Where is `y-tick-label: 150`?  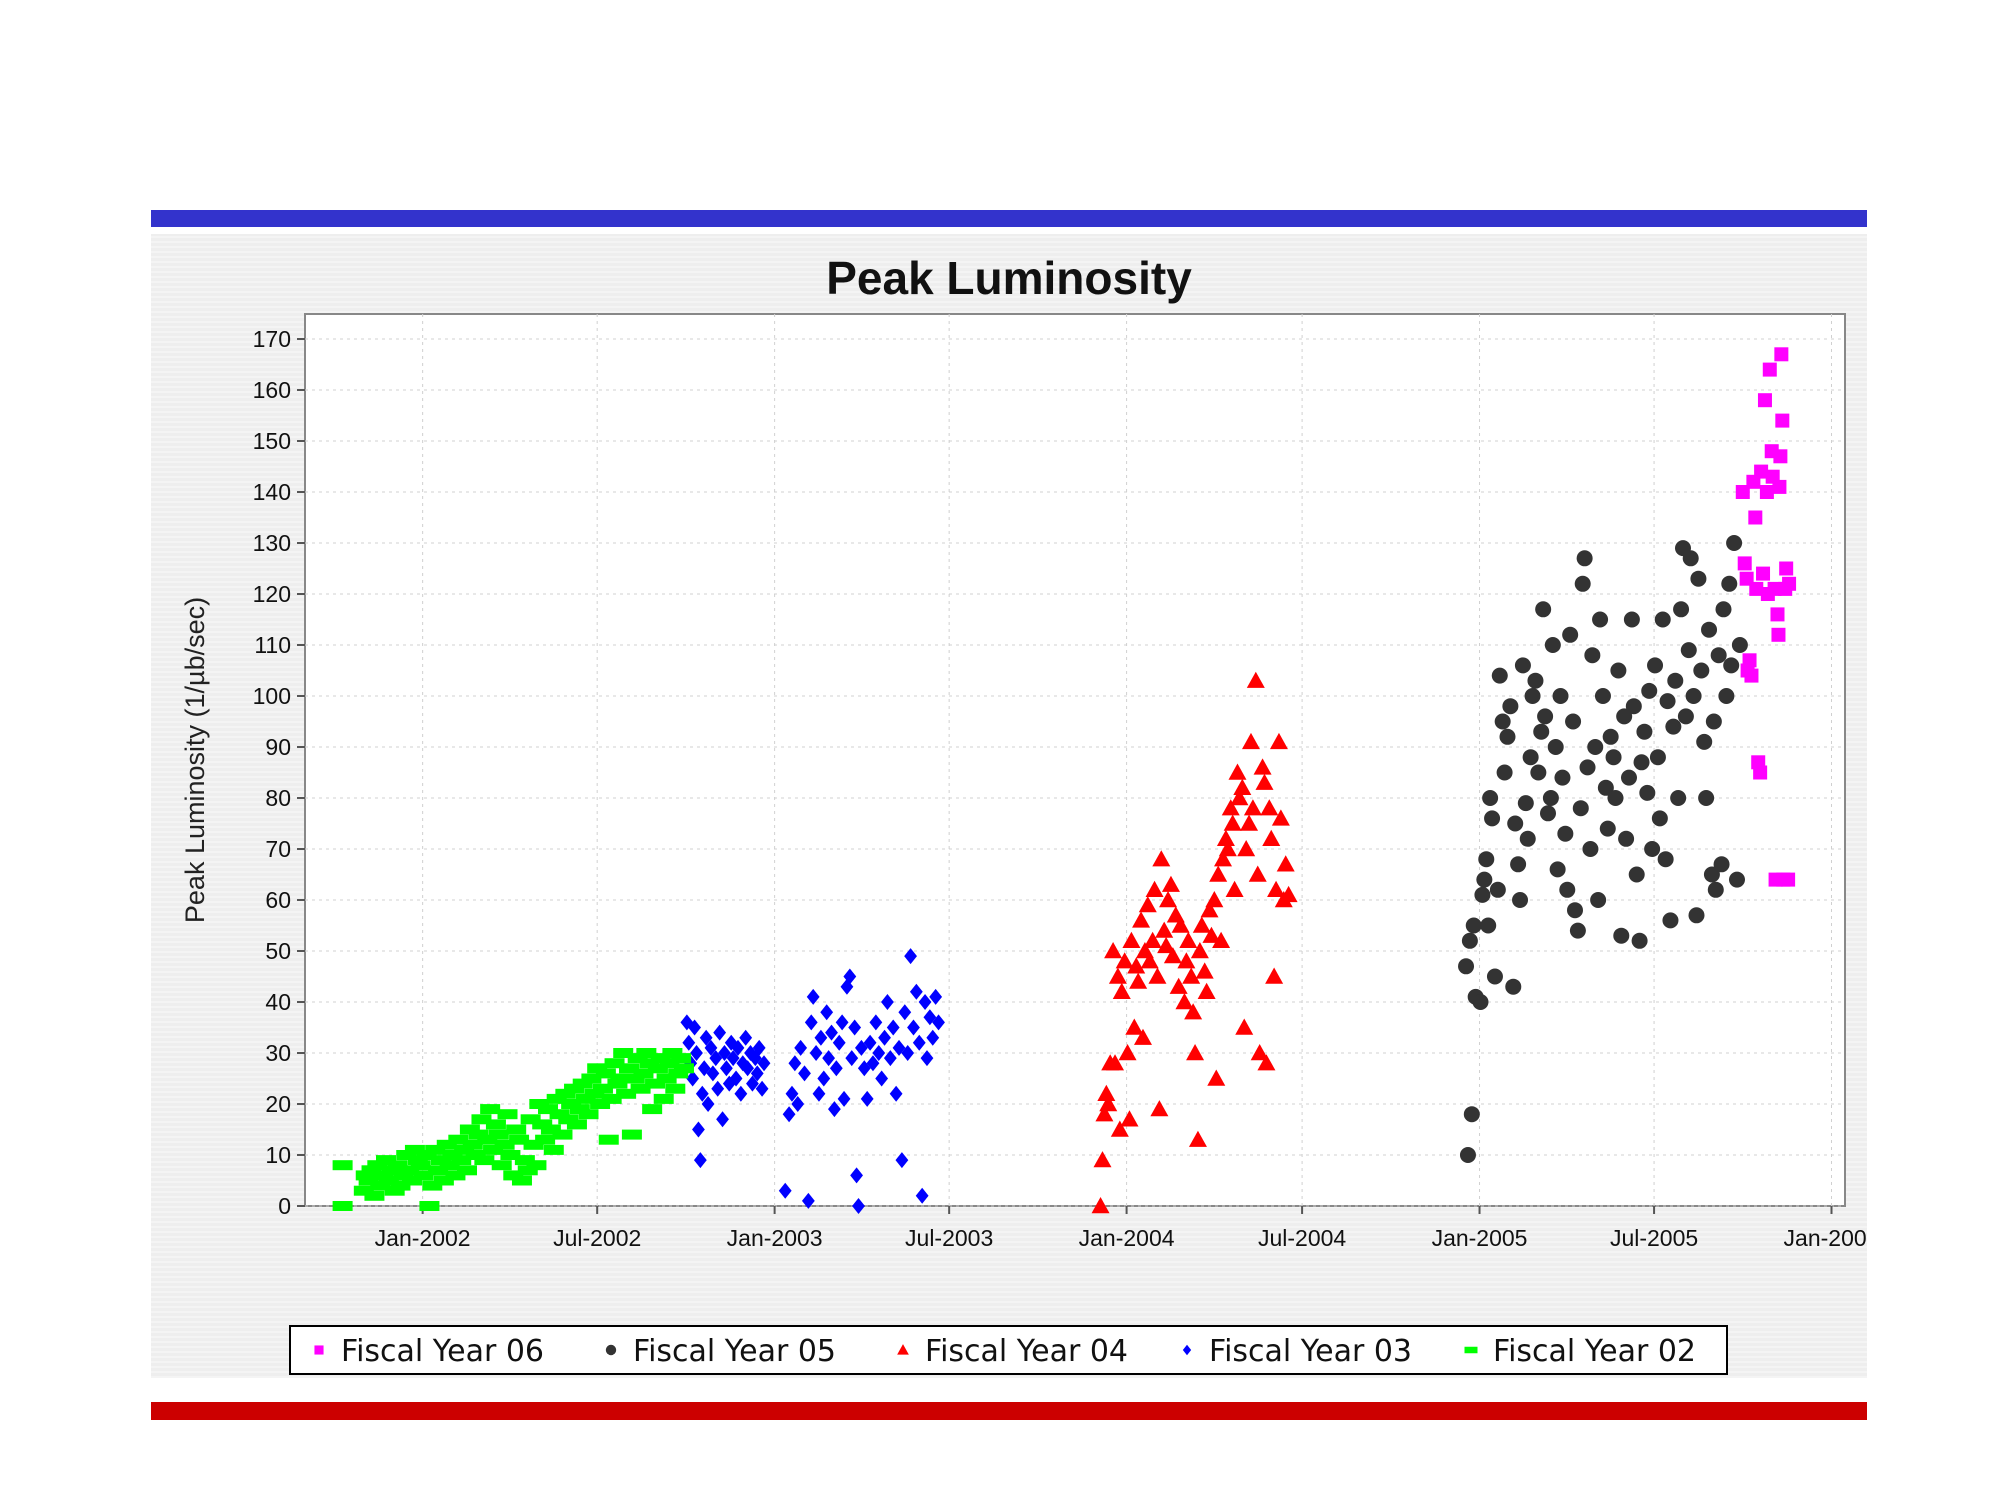
y-tick-label: 150 is located at coordinates (272, 441).